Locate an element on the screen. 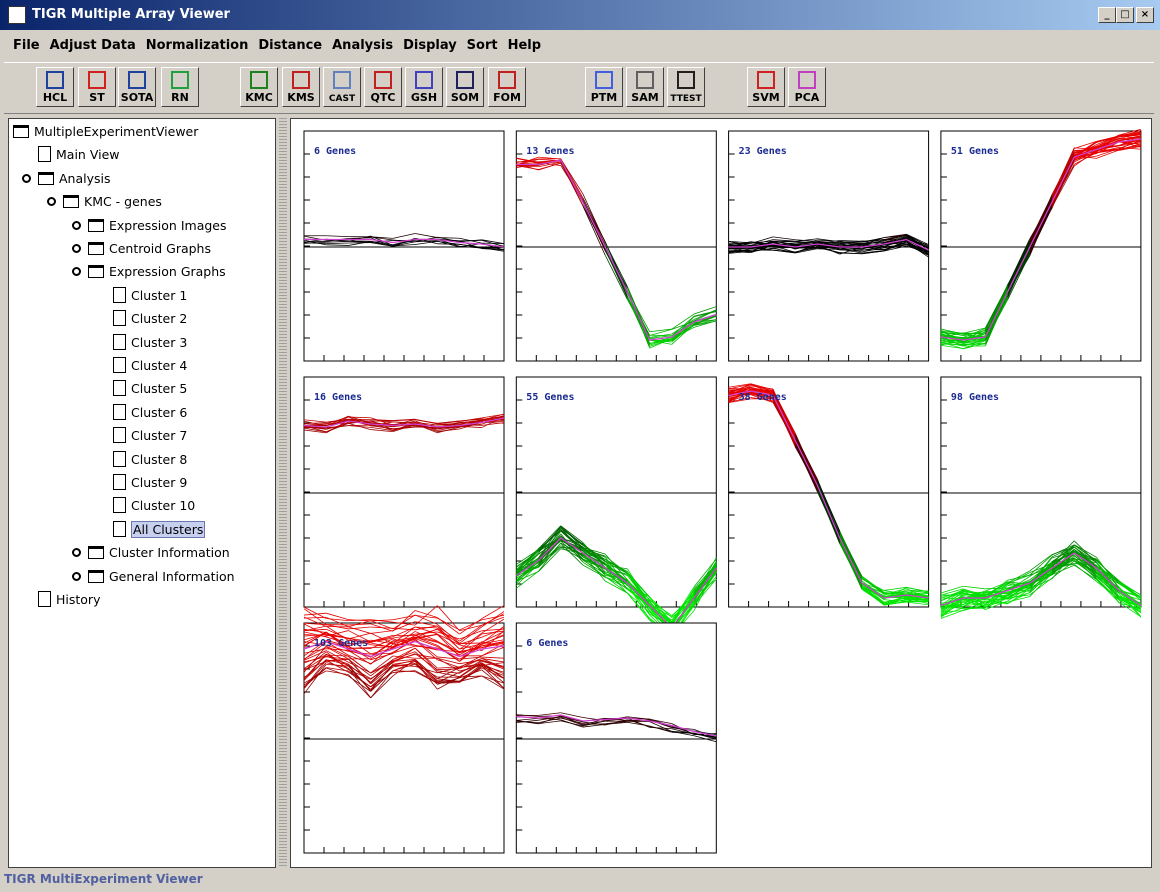 The width and height of the screenshot is (1160, 892). toolbar-button: QTC is located at coordinates (383, 87).